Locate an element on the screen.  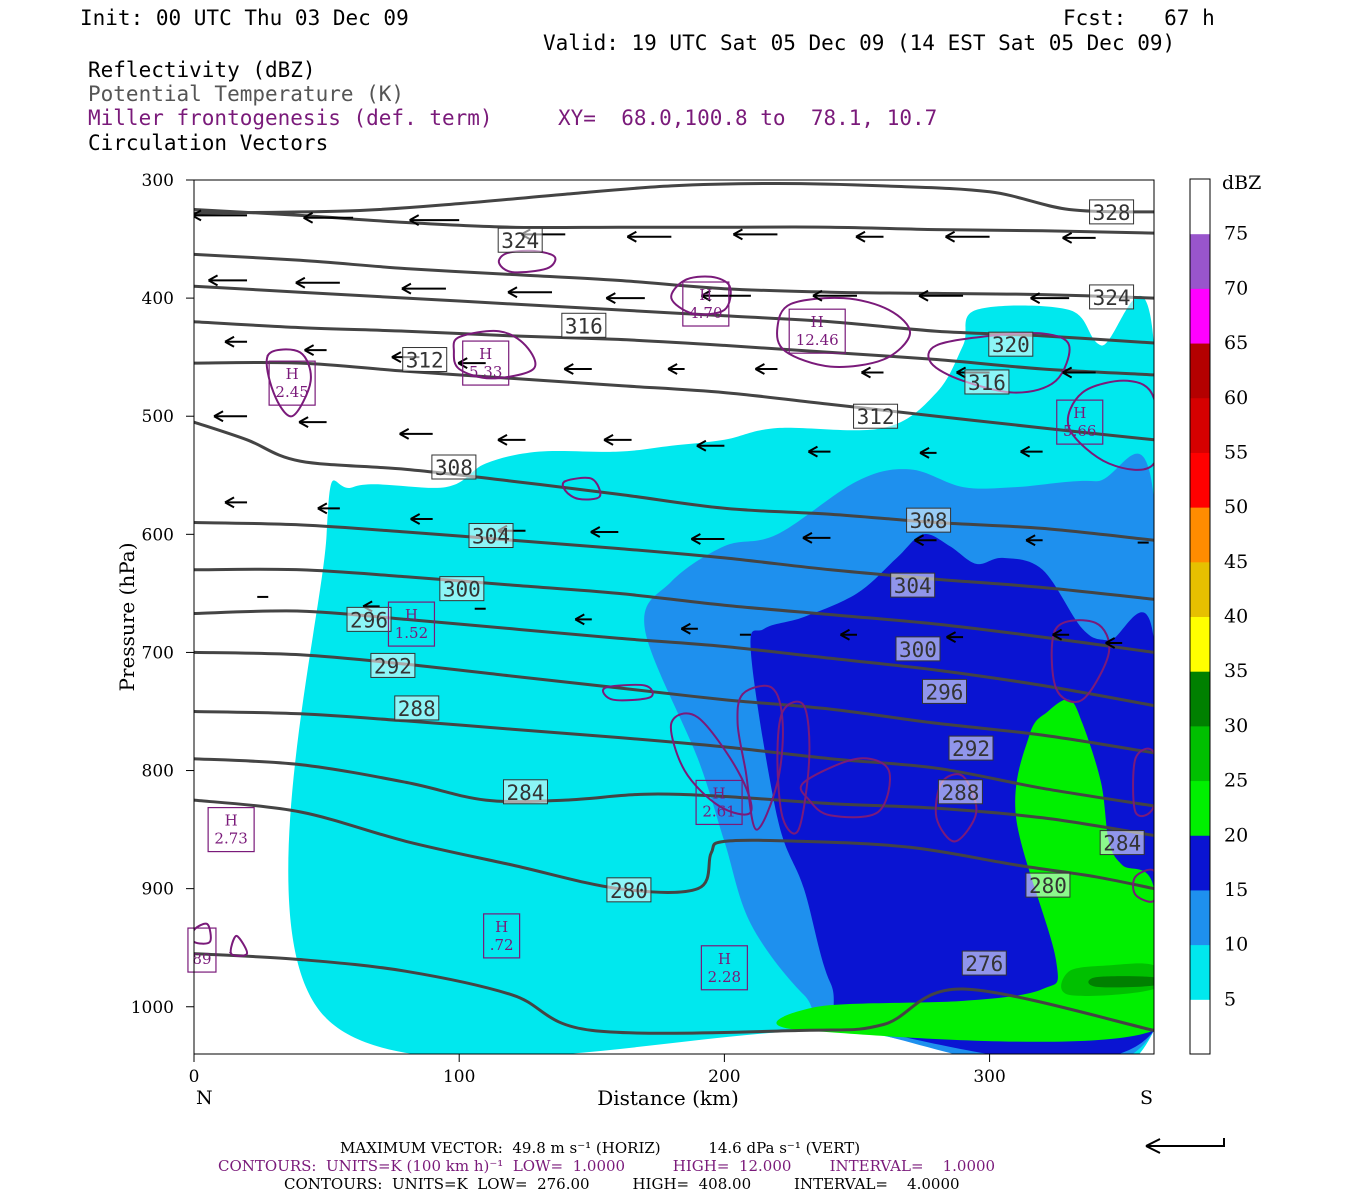
colorbar-tick-label: 50 is located at coordinates (1236, 507).